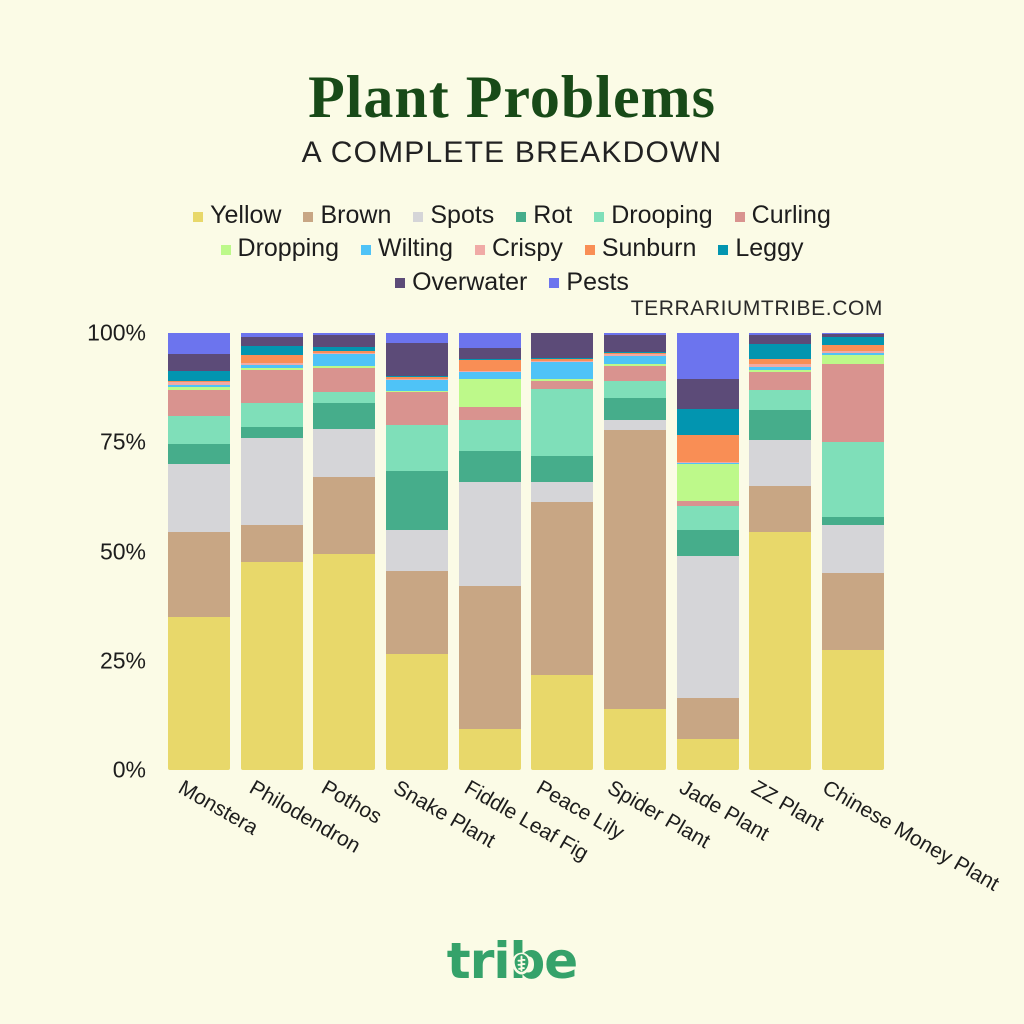  I want to click on legend-item-drooping: Drooping, so click(653, 215).